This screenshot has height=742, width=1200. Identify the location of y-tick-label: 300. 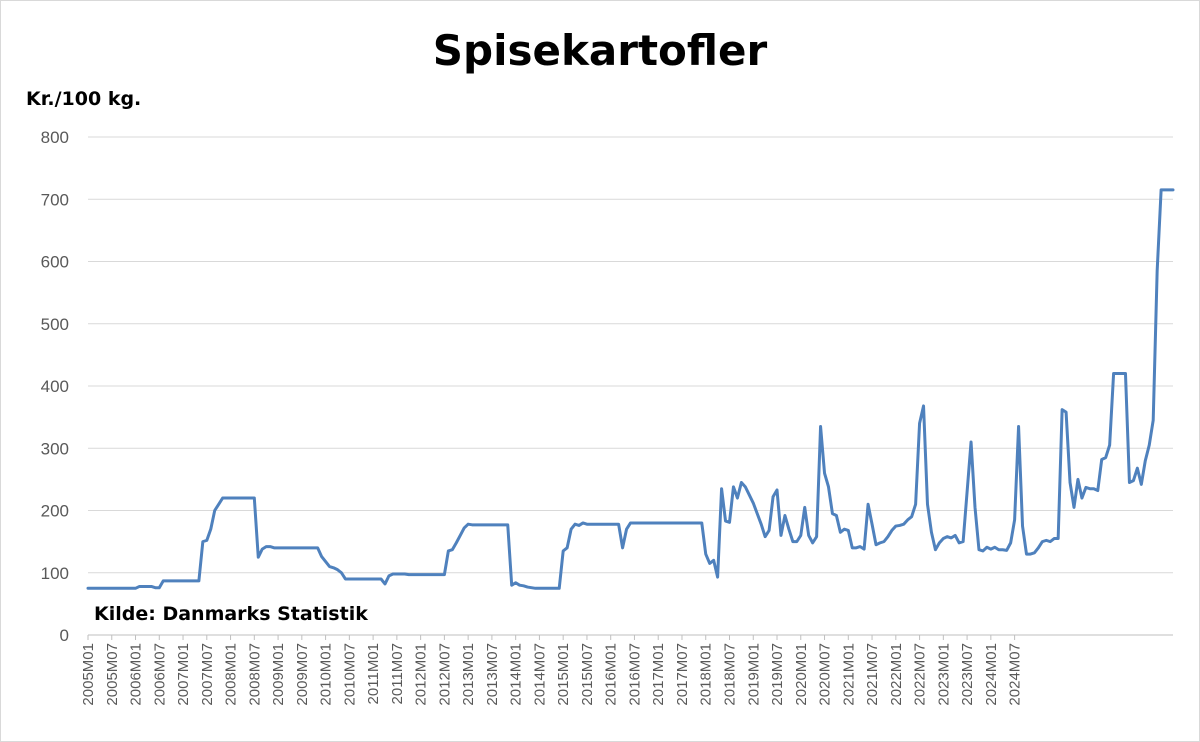
(55, 448).